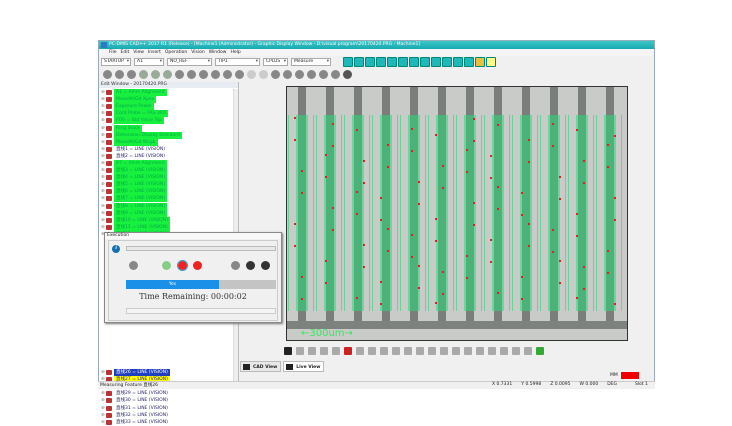 Image resolution: width=732 pixels, height=426 pixels. I want to click on continue-button, so click(166, 265).